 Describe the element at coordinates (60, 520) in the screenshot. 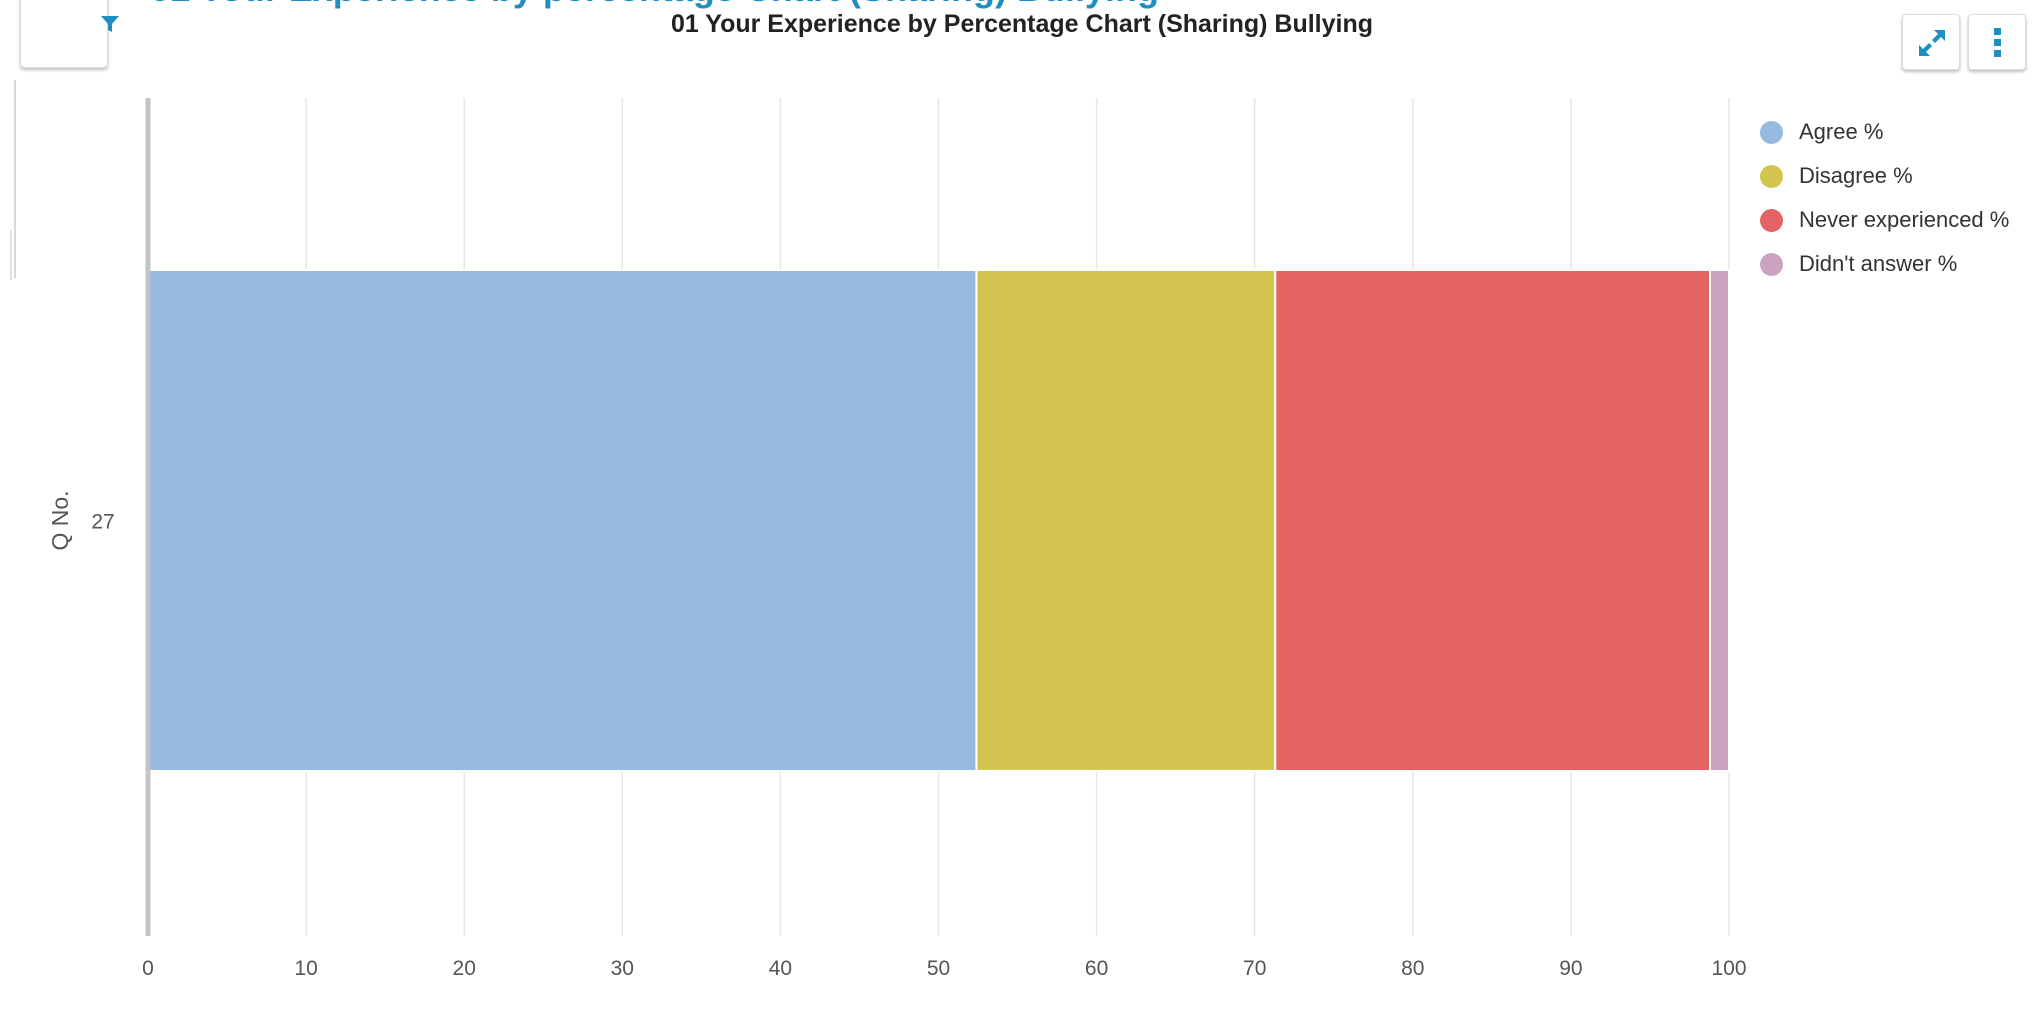

I see `y-axis-title: Q No.` at that location.